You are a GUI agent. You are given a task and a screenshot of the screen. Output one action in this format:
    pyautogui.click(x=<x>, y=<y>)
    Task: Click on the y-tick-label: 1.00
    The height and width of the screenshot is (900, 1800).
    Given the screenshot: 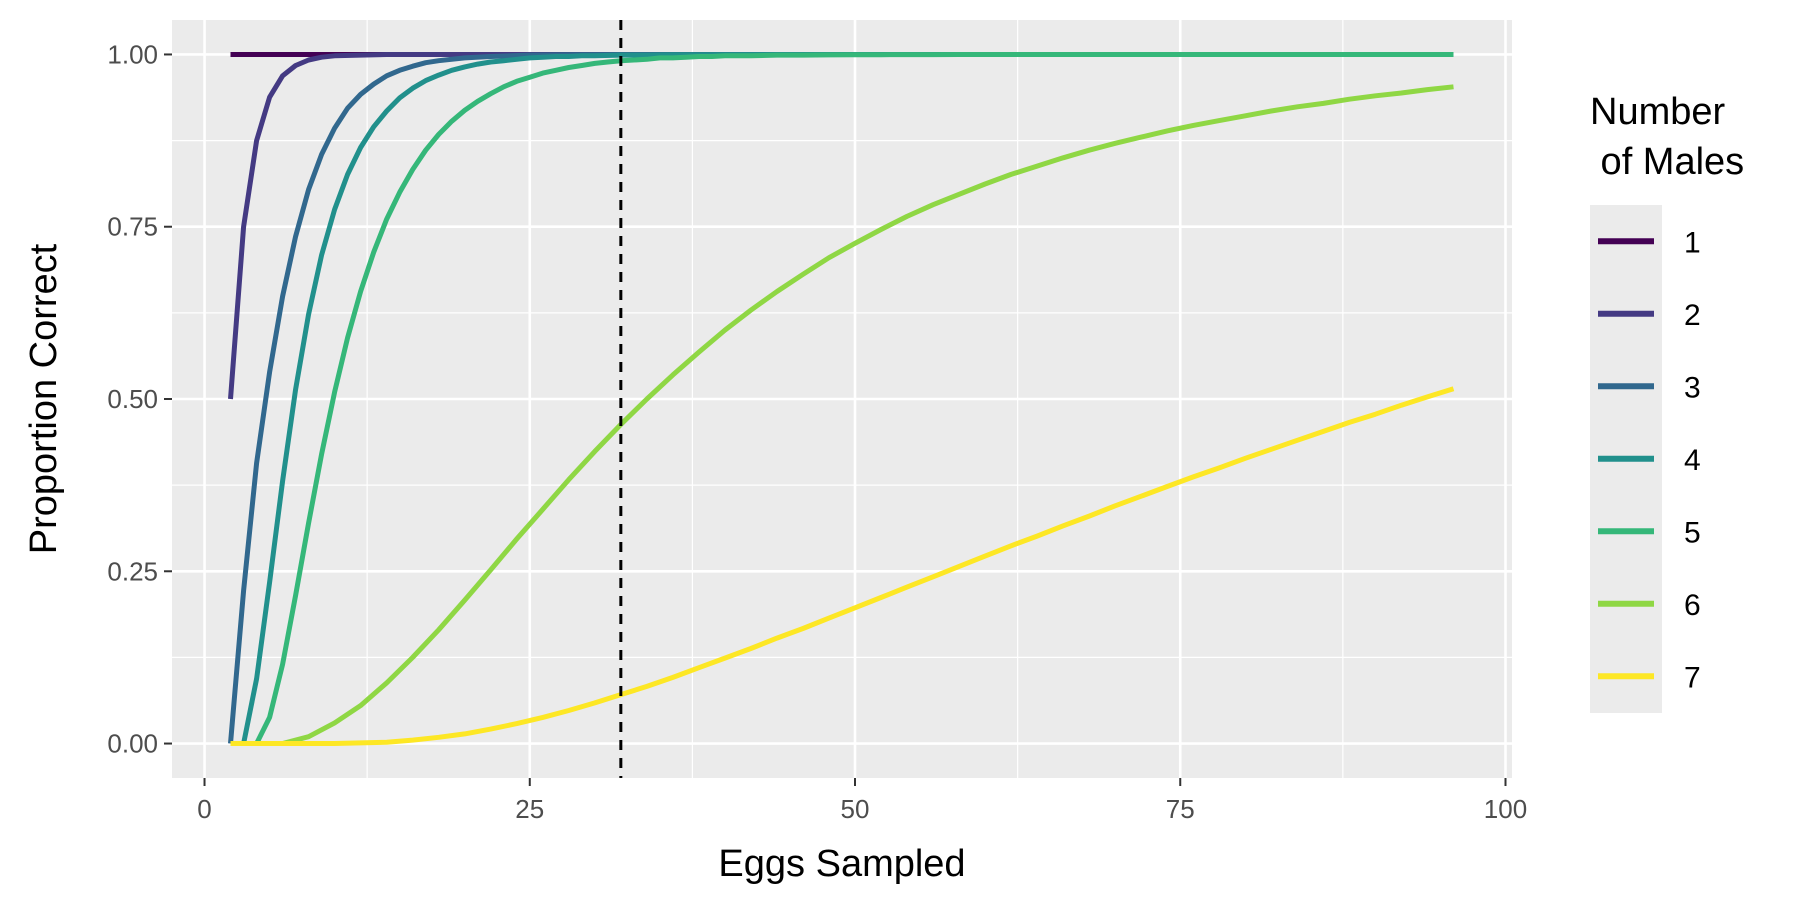 What is the action you would take?
    pyautogui.click(x=132, y=54)
    